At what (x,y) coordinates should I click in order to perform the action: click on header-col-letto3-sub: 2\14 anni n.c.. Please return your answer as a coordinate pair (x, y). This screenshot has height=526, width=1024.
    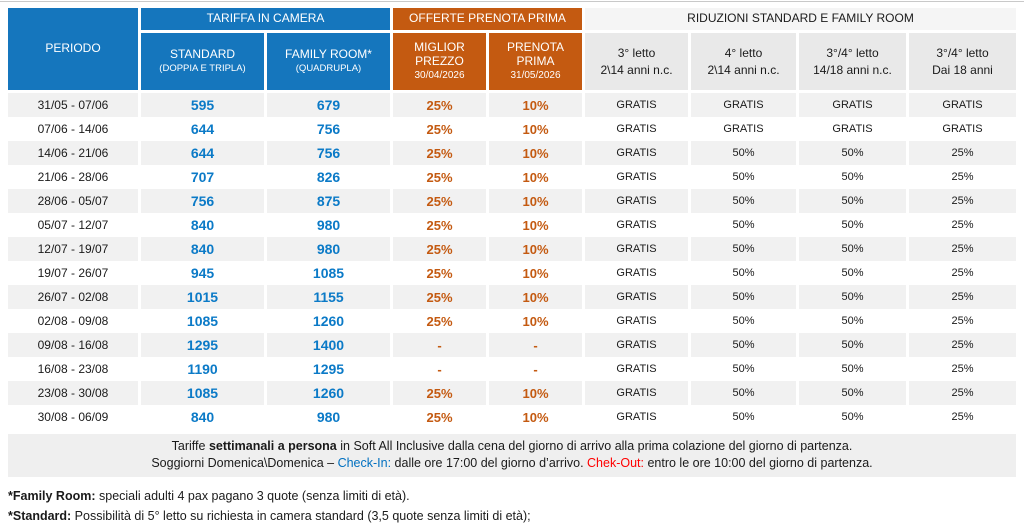
    Looking at the image, I should click on (636, 69).